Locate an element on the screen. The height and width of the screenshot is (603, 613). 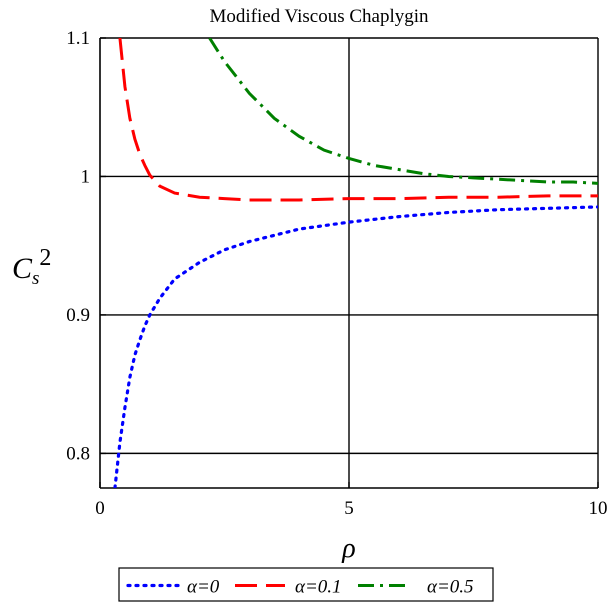
y-tick-label: 0.8 is located at coordinates (78, 453).